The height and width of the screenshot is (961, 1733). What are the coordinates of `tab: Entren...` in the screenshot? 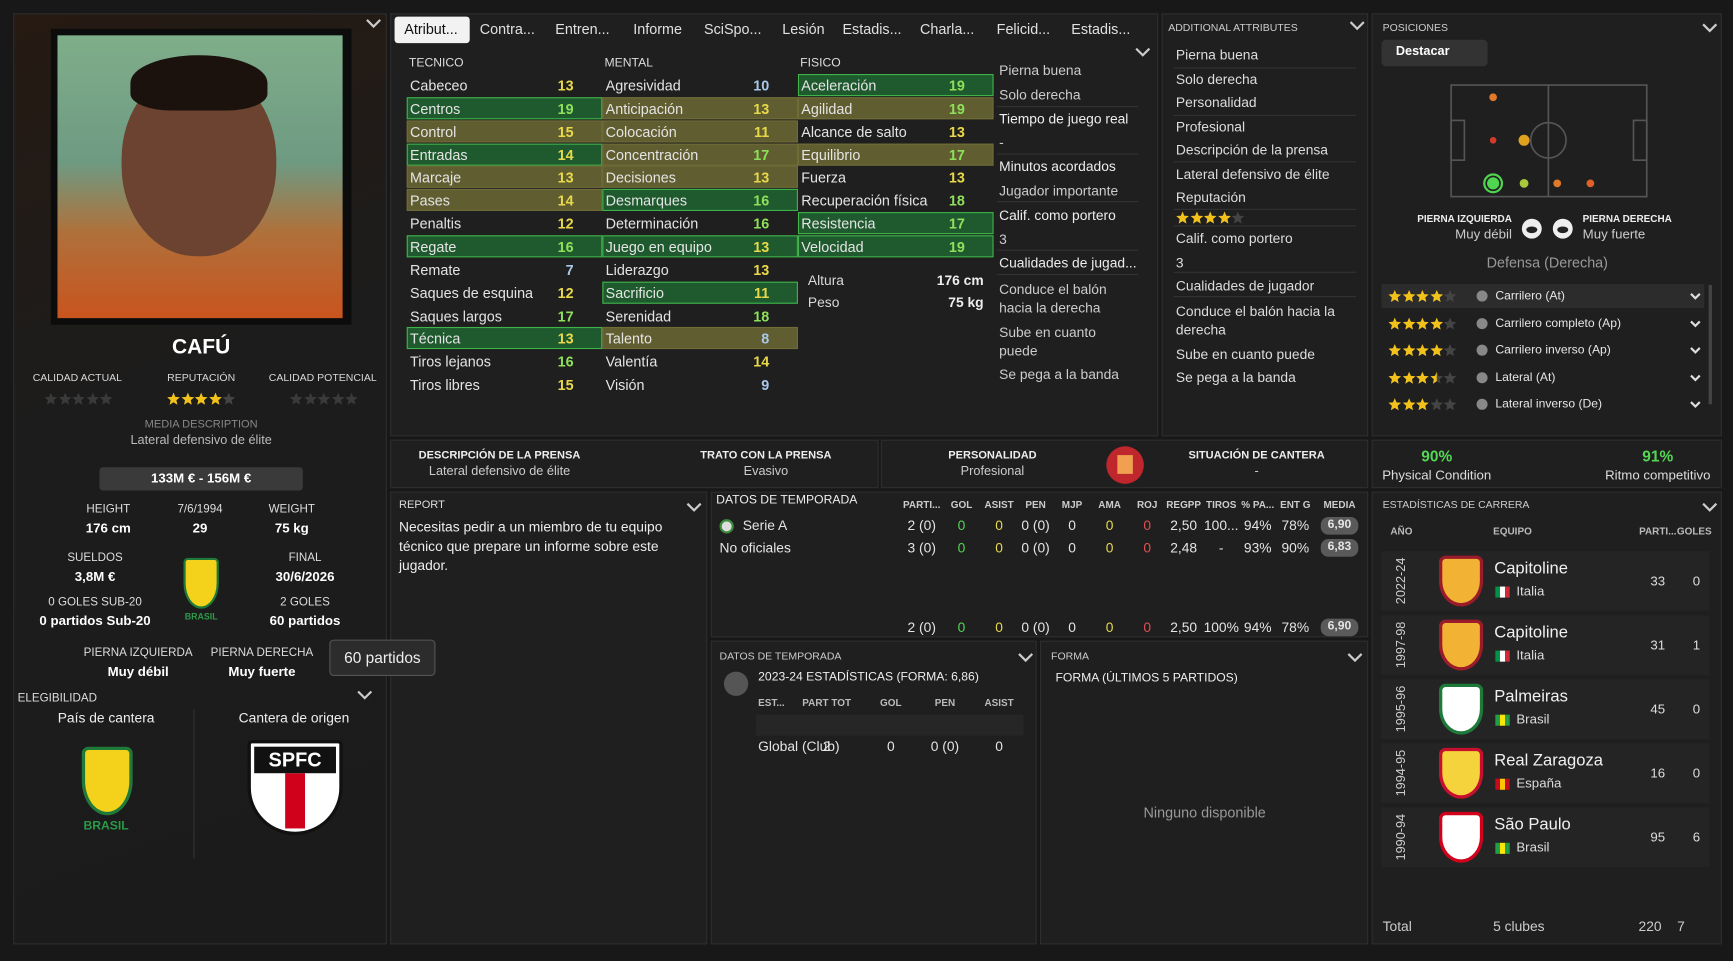 It's located at (582, 29).